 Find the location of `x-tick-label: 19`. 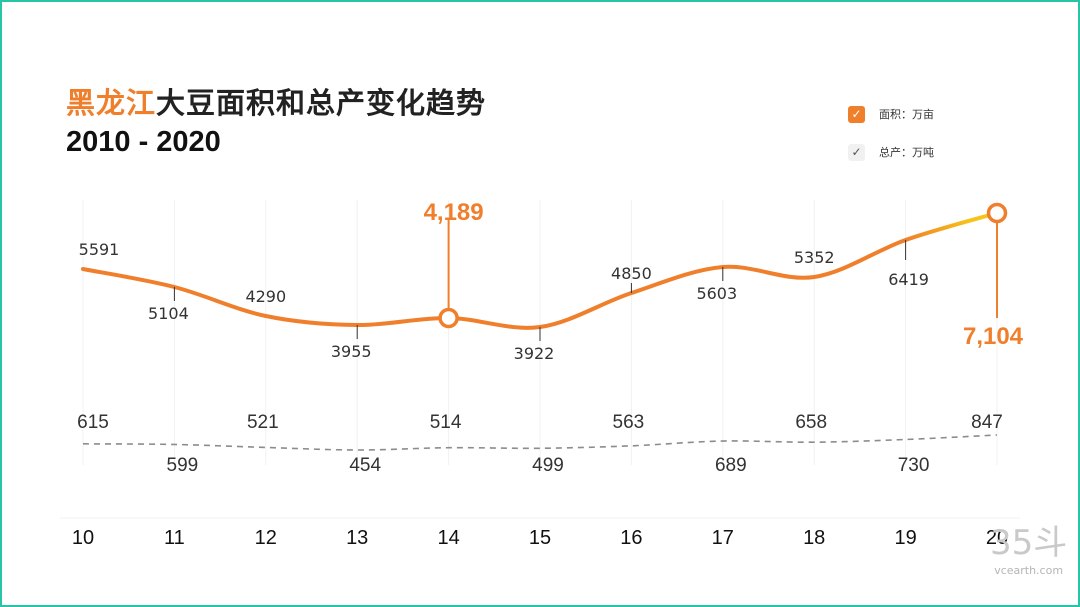

x-tick-label: 19 is located at coordinates (905, 538).